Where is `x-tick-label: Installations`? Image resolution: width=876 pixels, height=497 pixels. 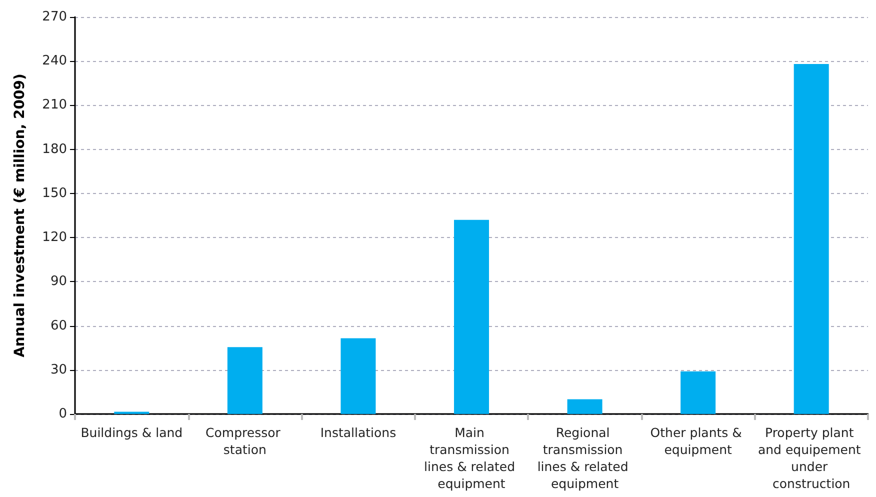 x-tick-label: Installations is located at coordinates (358, 432).